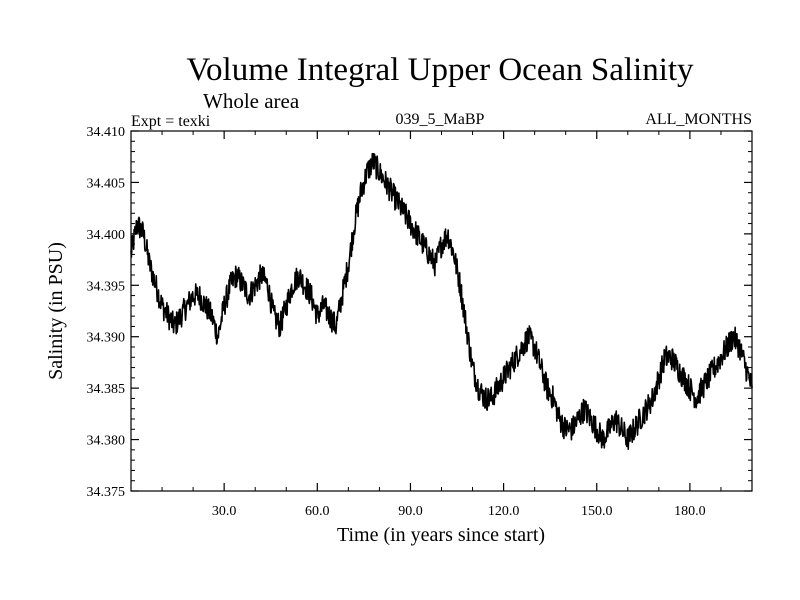 This screenshot has width=800, height=600. Describe the element at coordinates (440, 70) in the screenshot. I see `chart-title: Volume Integral Upper Ocean Salinity` at that location.